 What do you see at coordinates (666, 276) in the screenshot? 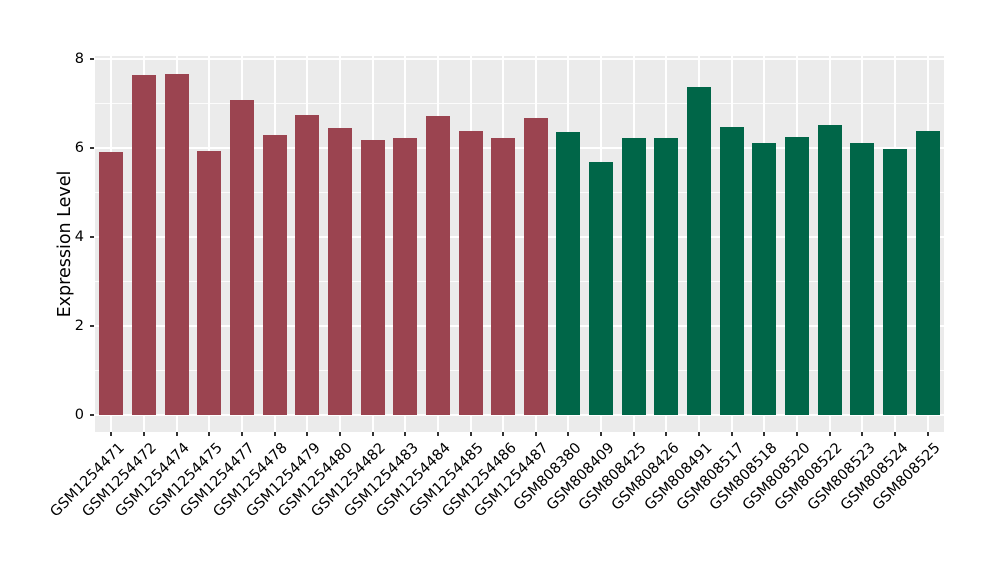
I see `bar-GSM808426` at bounding box center [666, 276].